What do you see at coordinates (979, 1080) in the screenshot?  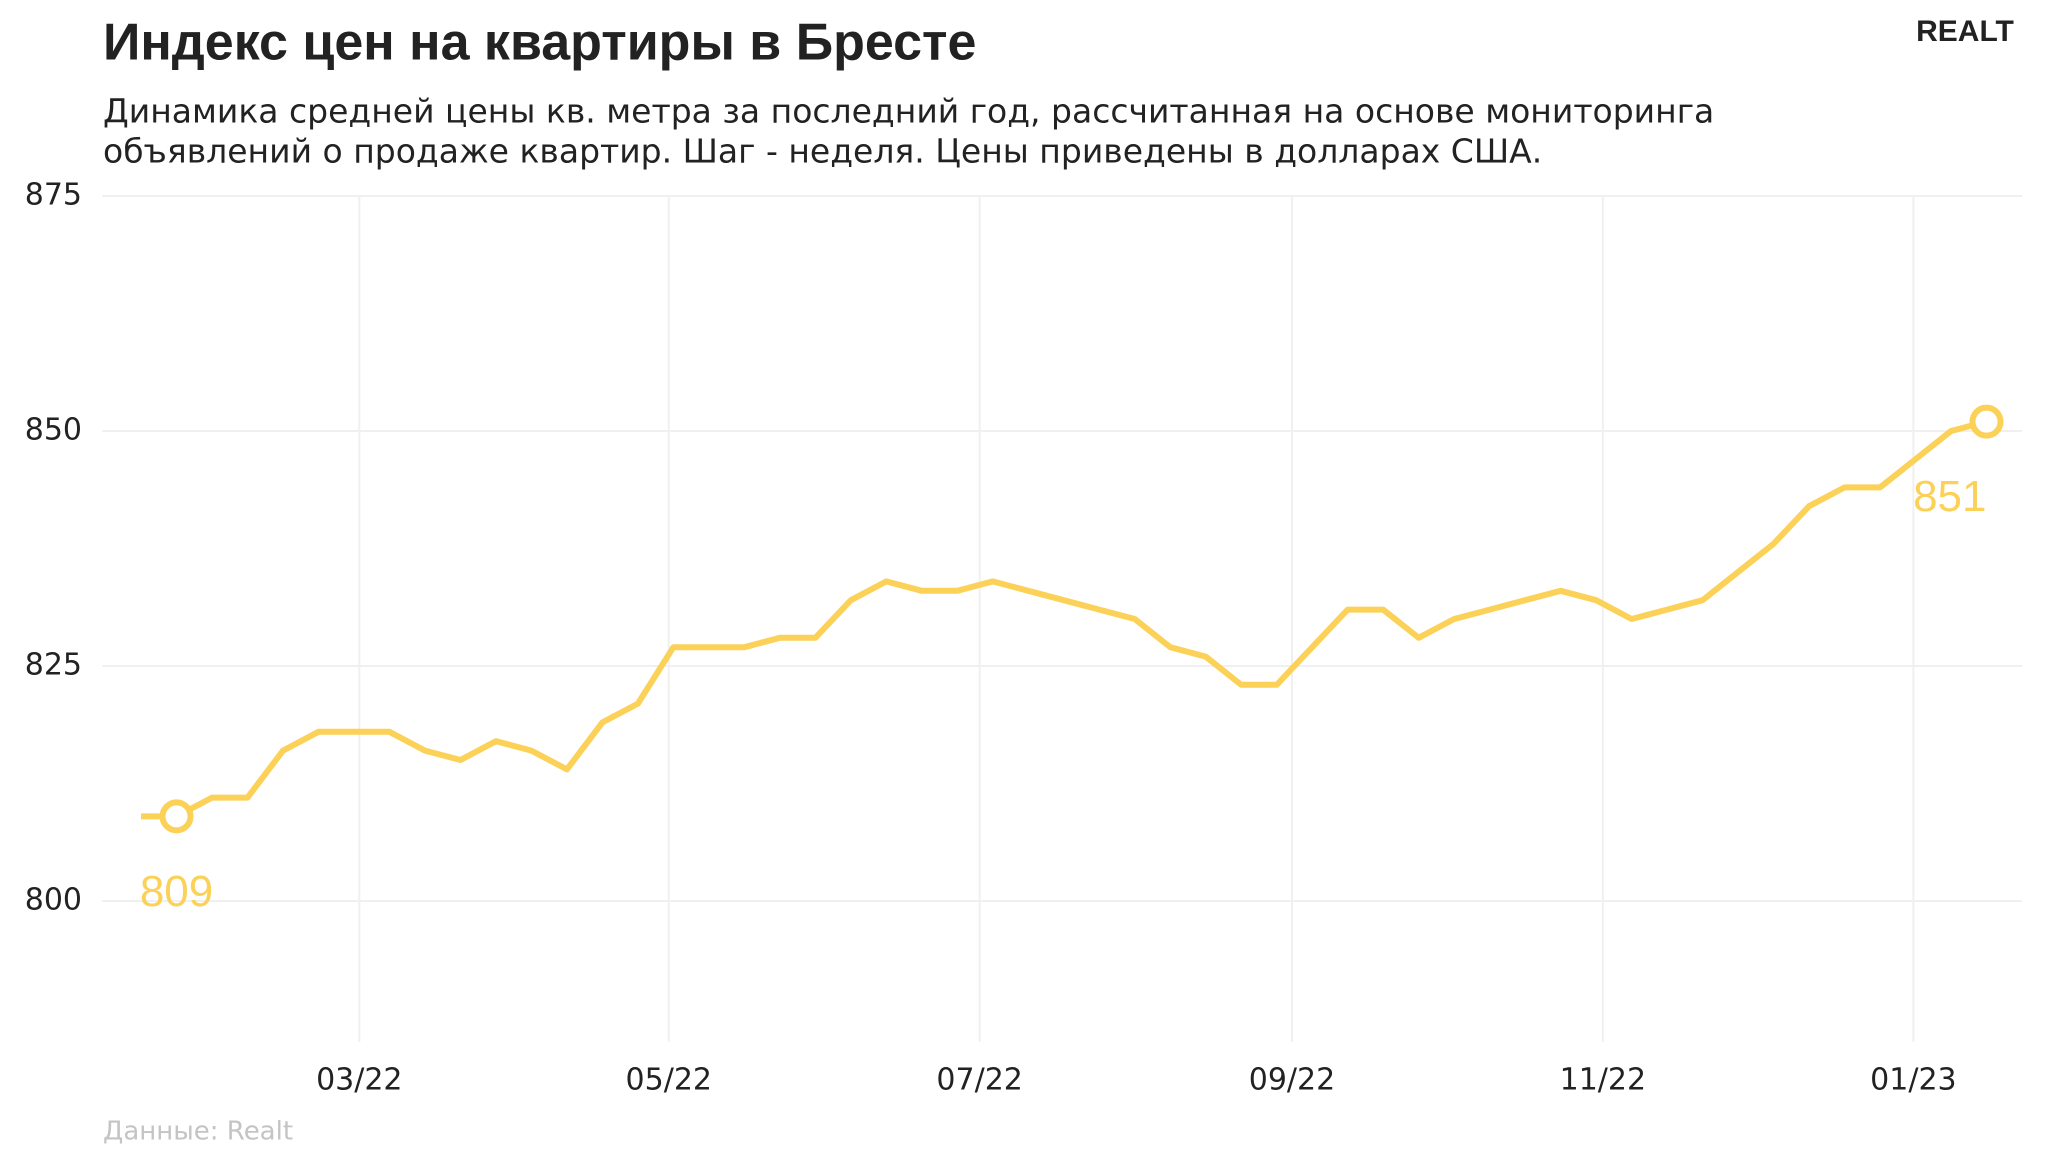 I see `x-tick-label: 07/22` at bounding box center [979, 1080].